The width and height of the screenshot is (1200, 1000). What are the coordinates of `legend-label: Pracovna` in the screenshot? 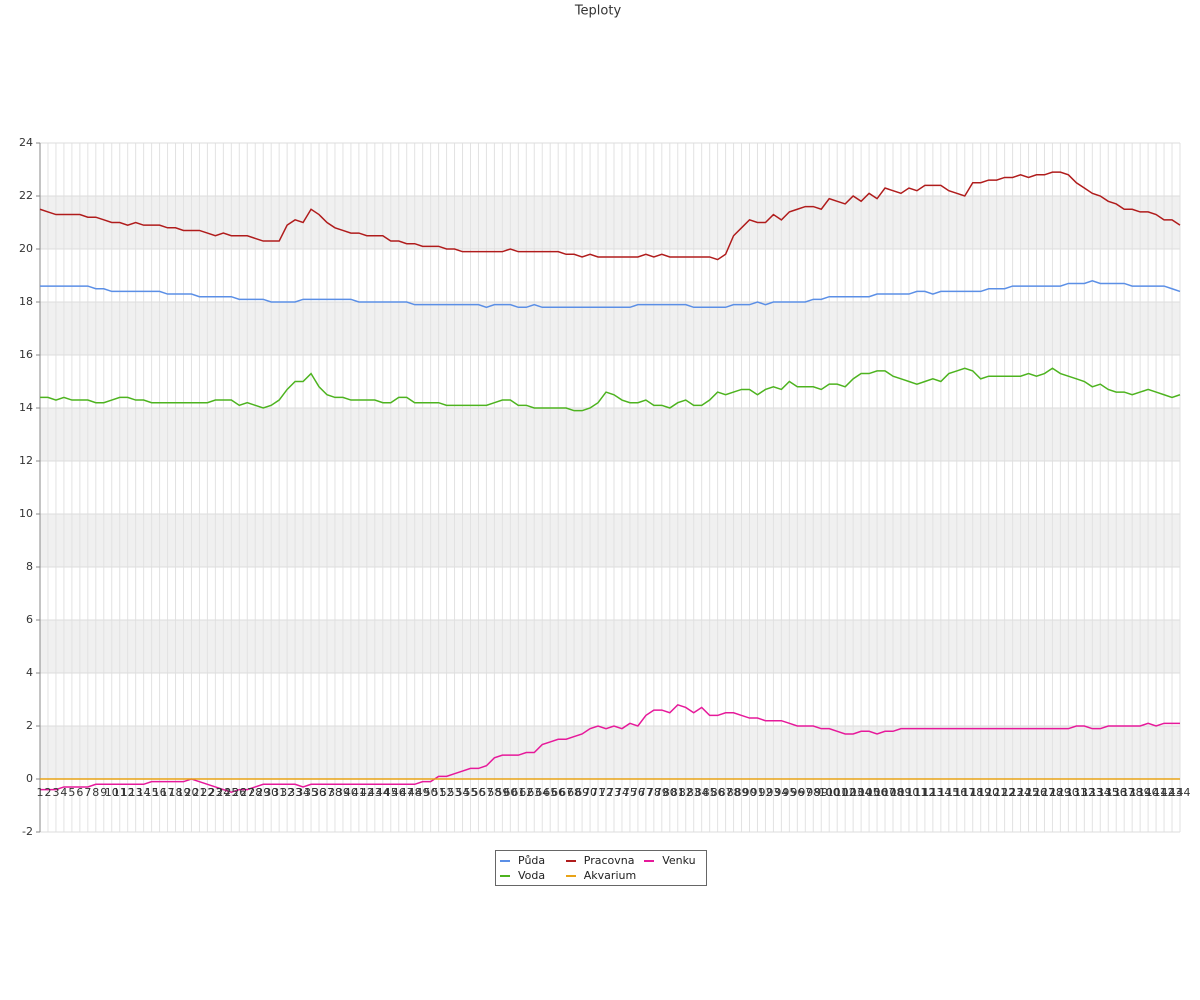 It's located at (609, 860).